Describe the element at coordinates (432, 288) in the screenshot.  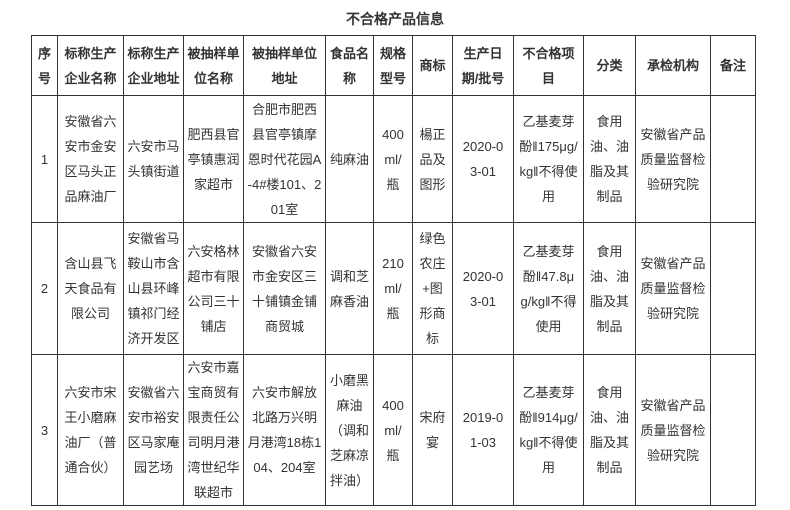
I see `cell-trademark: 绿色农庄+图形商标` at that location.